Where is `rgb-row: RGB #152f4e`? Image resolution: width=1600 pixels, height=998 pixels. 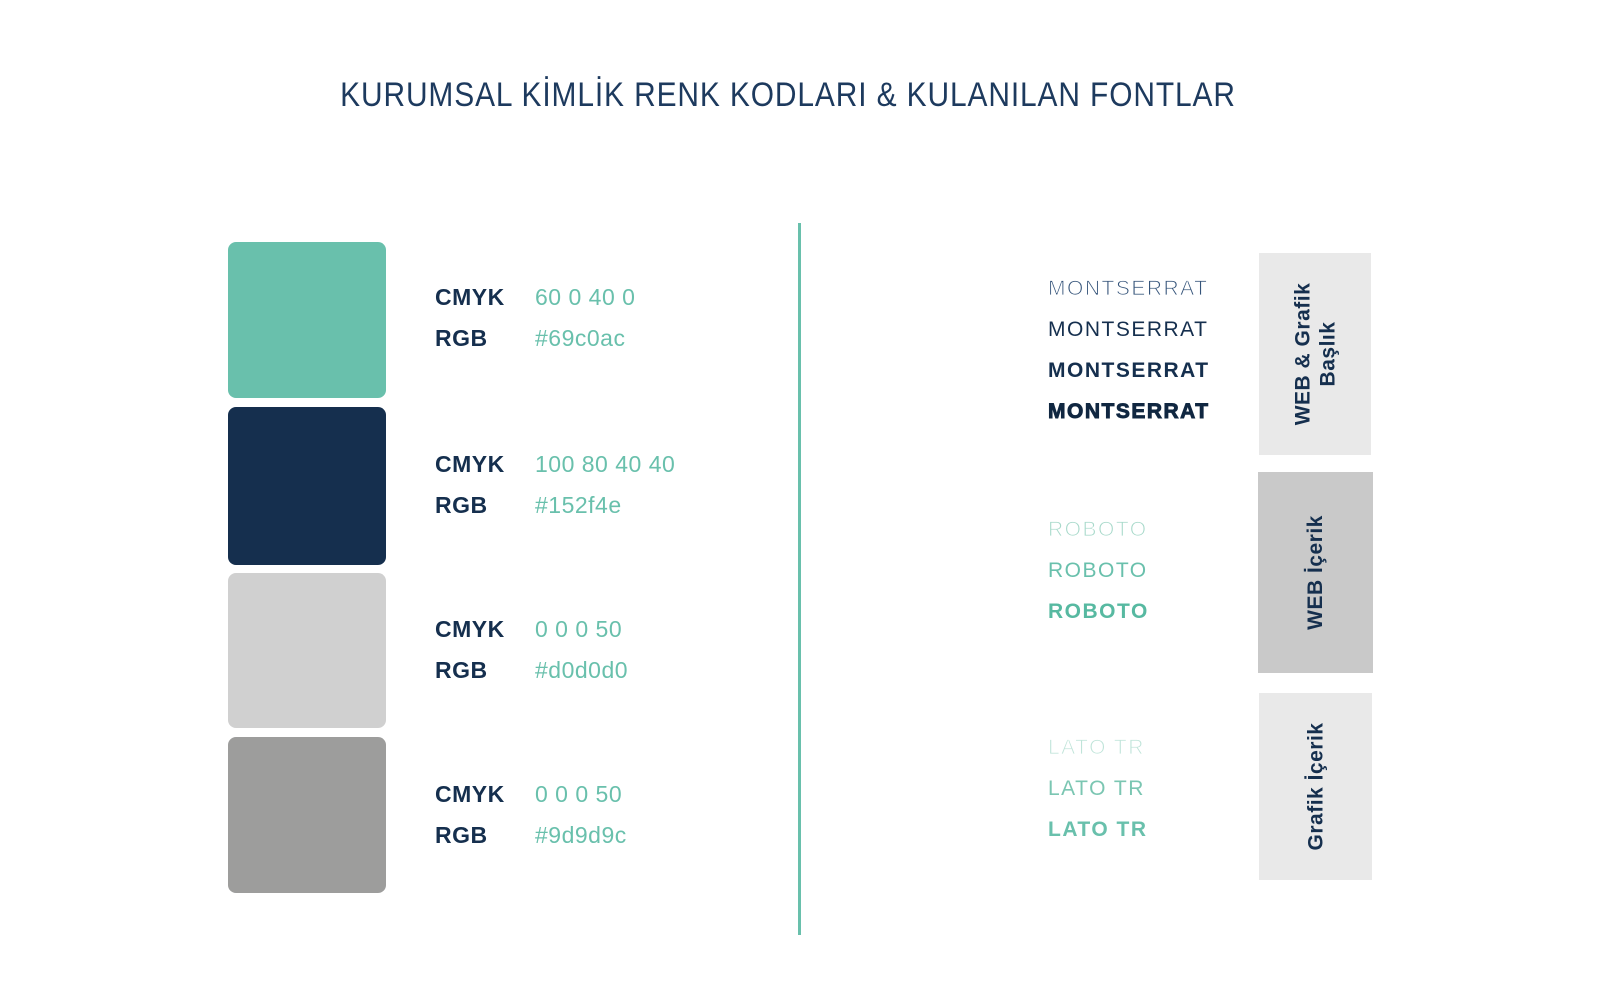 rgb-row: RGB #152f4e is located at coordinates (555, 505).